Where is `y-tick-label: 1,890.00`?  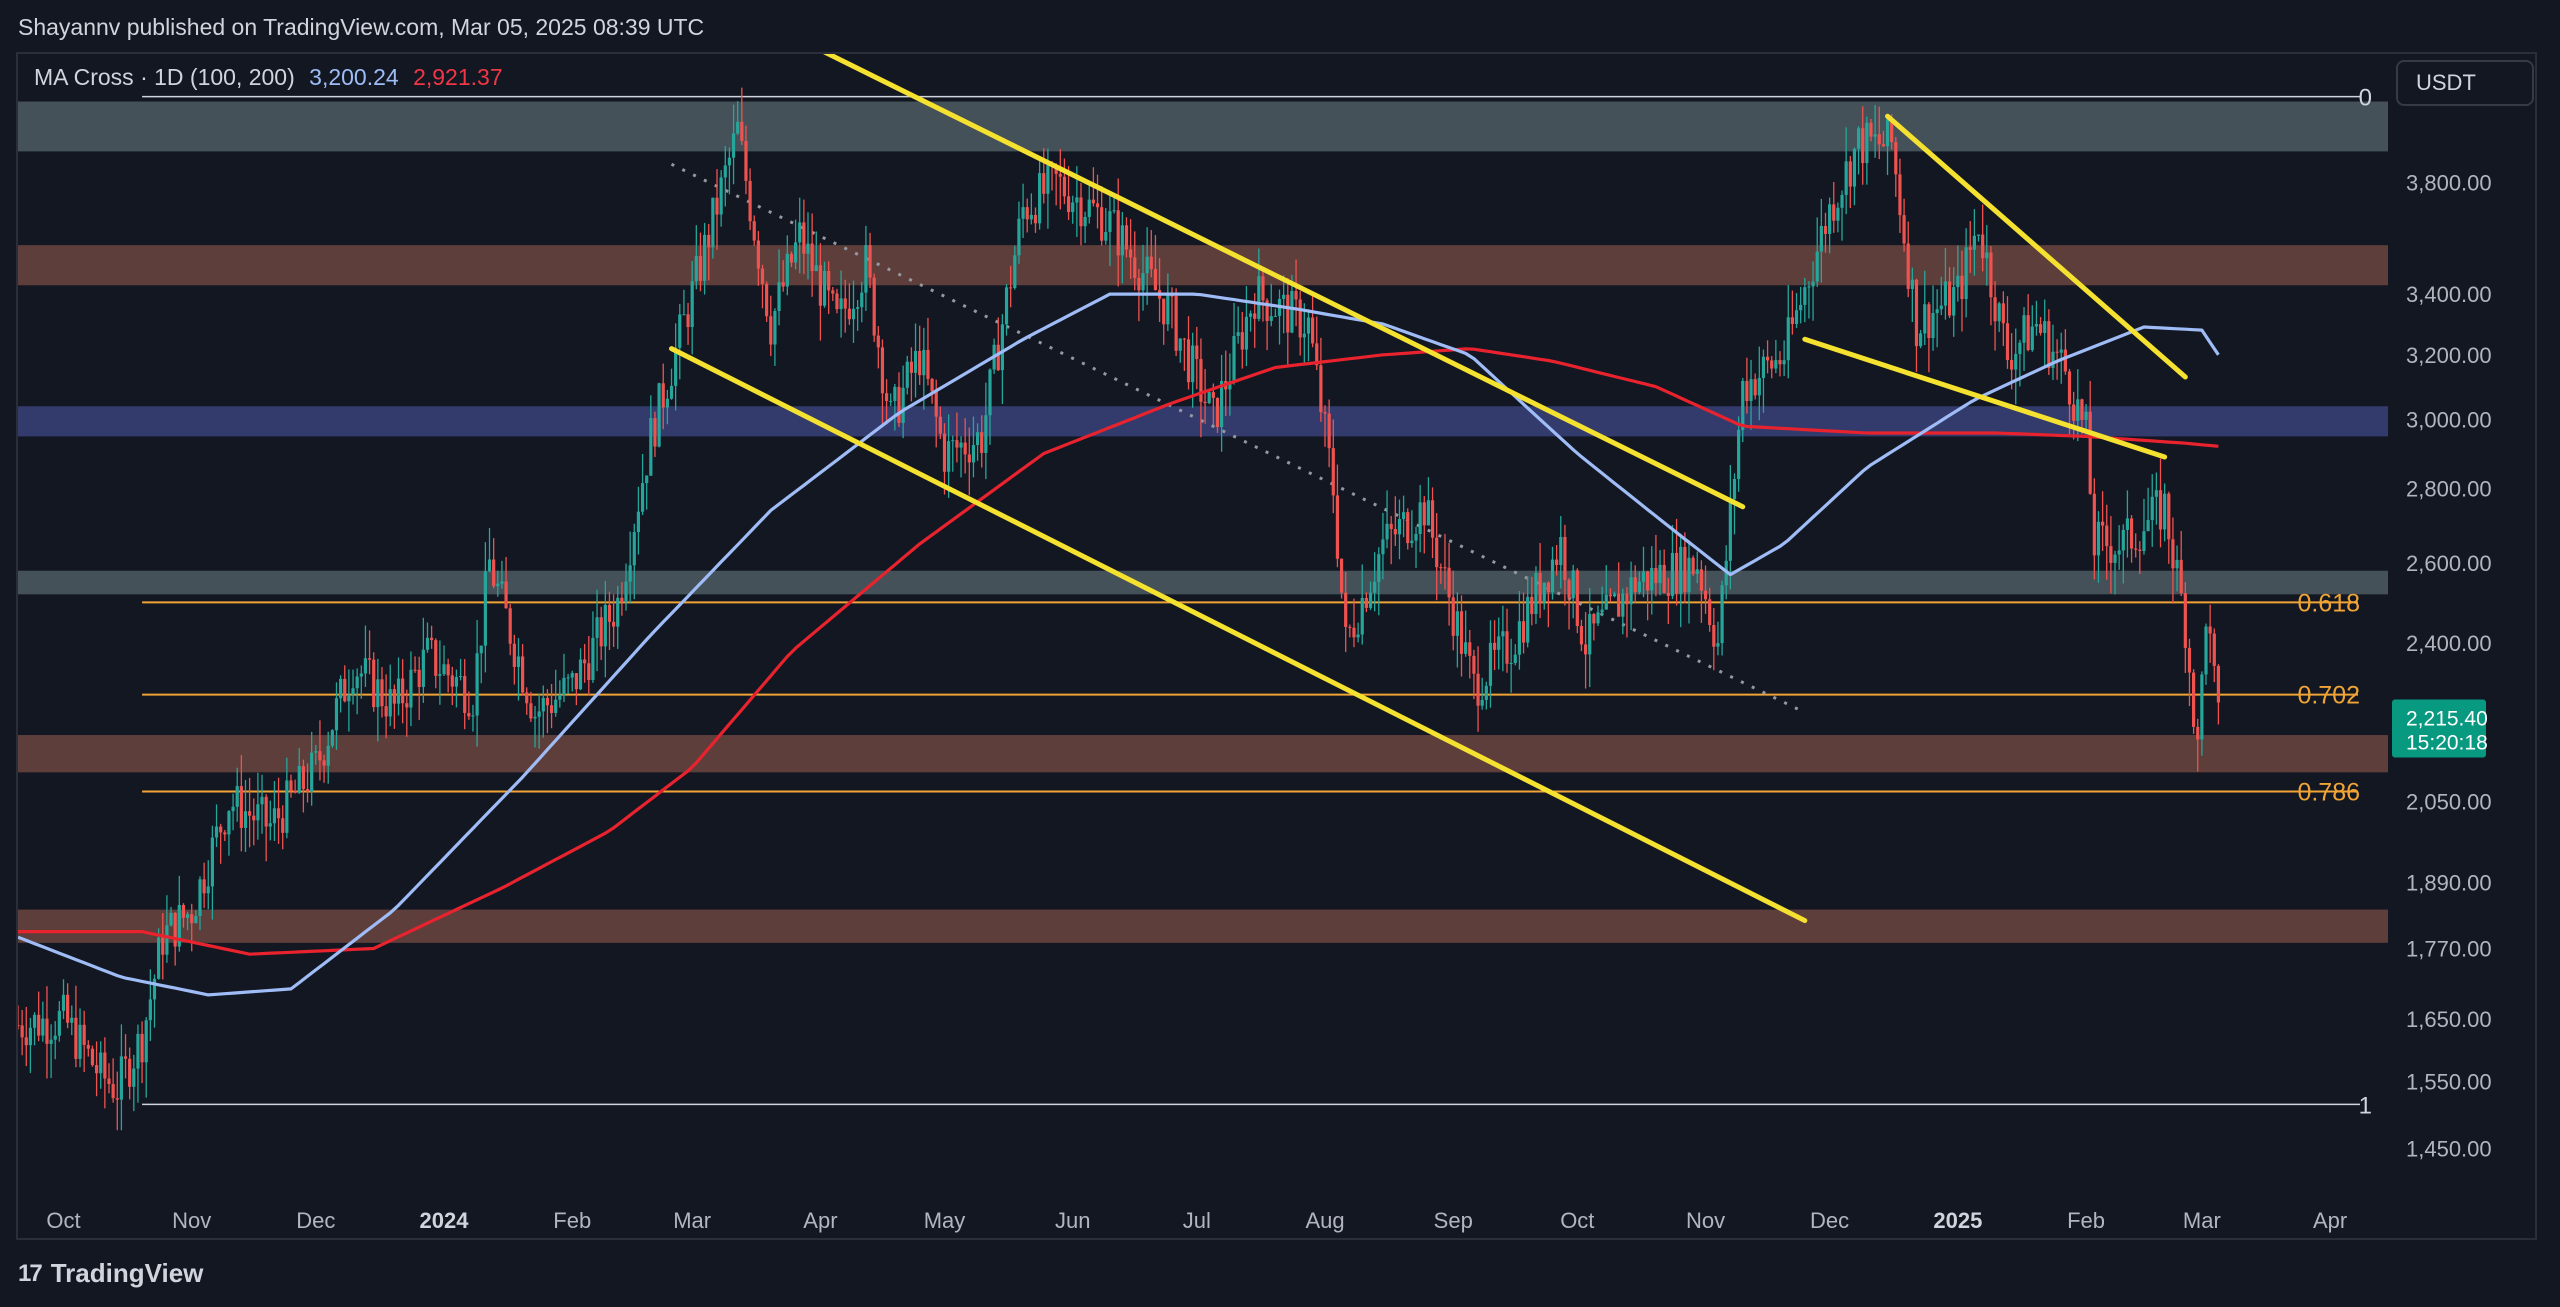 y-tick-label: 1,890.00 is located at coordinates (2449, 883).